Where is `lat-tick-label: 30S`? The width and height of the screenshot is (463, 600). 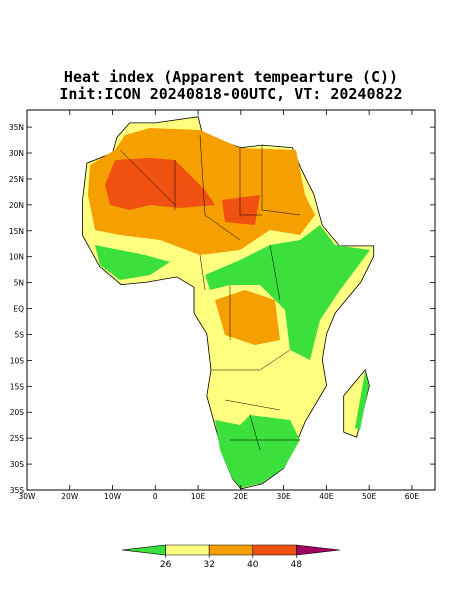
lat-tick-label: 30S is located at coordinates (17, 464).